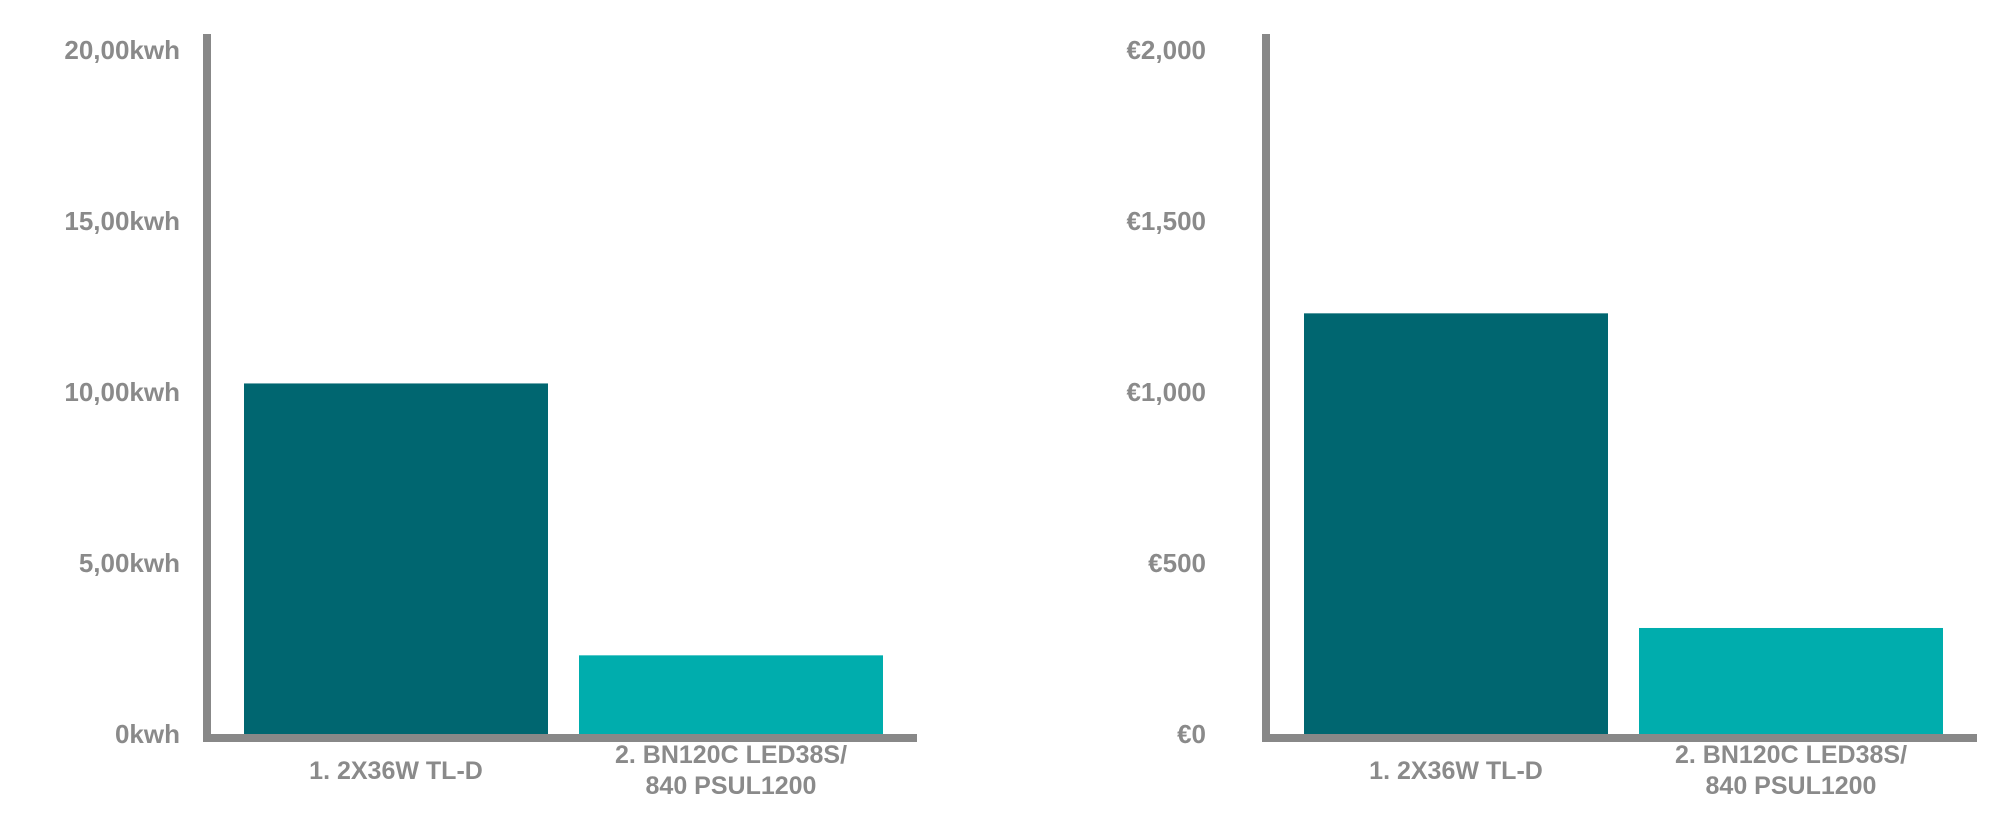 The image size is (2000, 828). What do you see at coordinates (1177, 563) in the screenshot?
I see `y-tick-label: €500` at bounding box center [1177, 563].